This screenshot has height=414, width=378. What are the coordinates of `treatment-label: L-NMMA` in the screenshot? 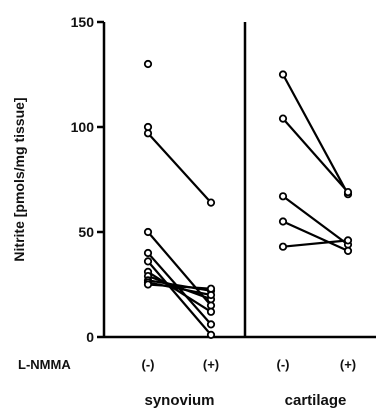 It's located at (44, 364).